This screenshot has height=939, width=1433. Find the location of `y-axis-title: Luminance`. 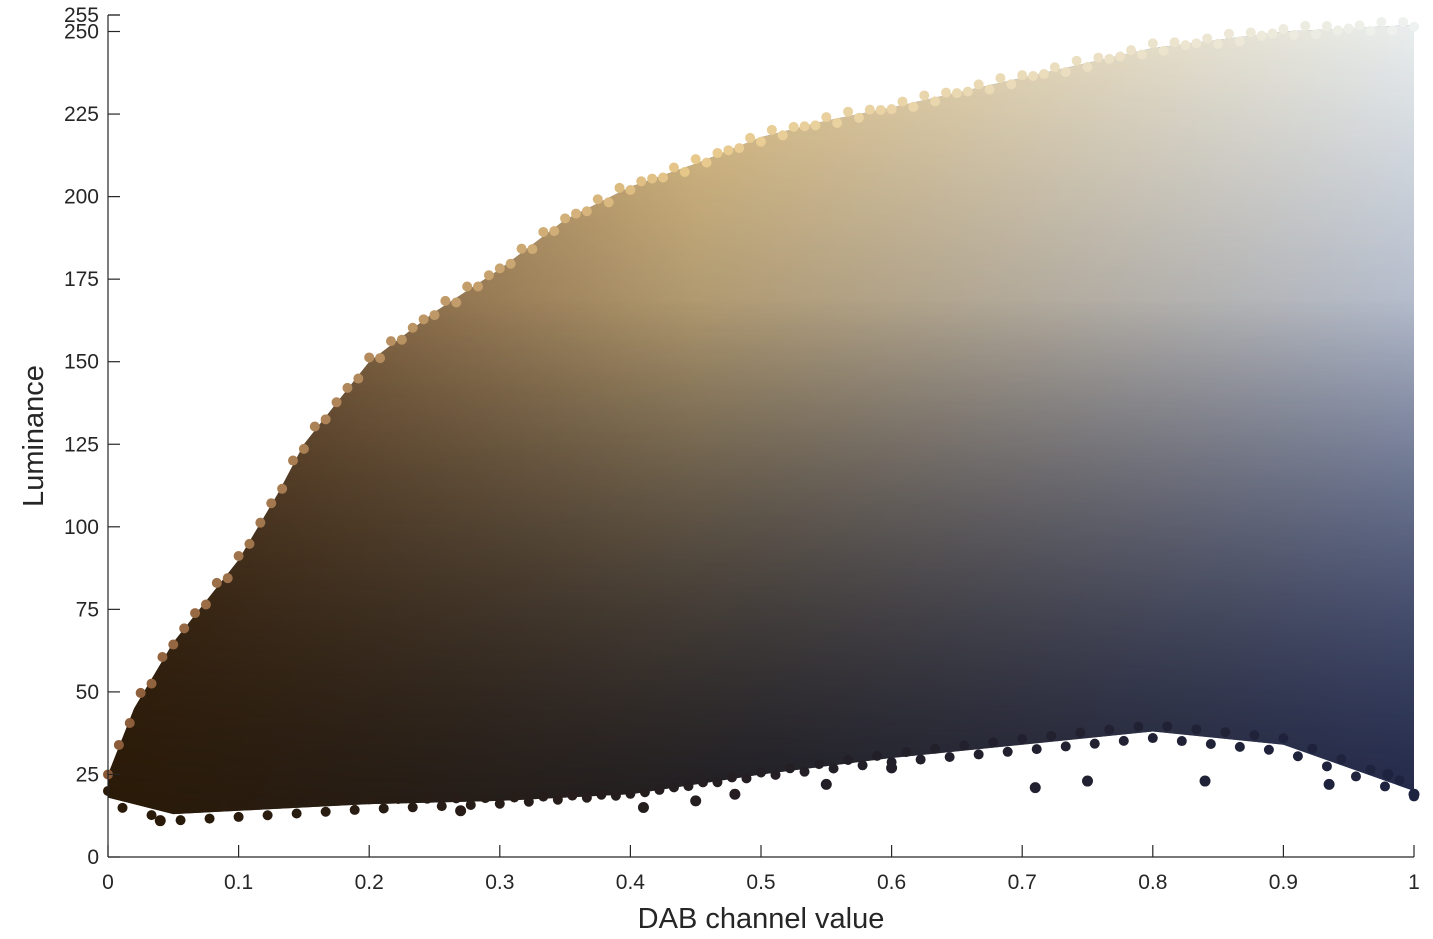

y-axis-title: Luminance is located at coordinates (34, 436).